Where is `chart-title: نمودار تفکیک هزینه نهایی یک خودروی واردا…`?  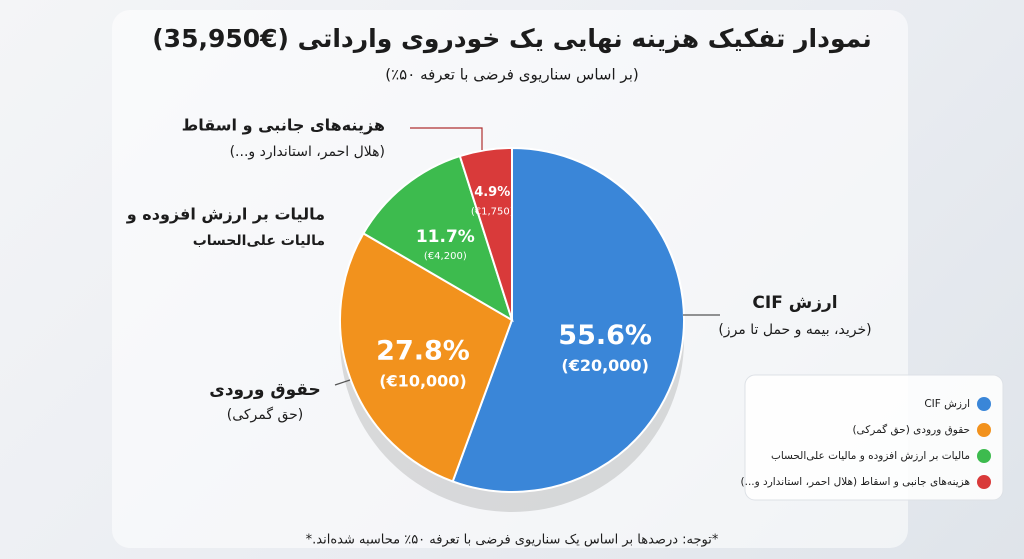
chart-title: نمودار تفکیک هزینه نهایی یک خودروی واردا… is located at coordinates (512, 39).